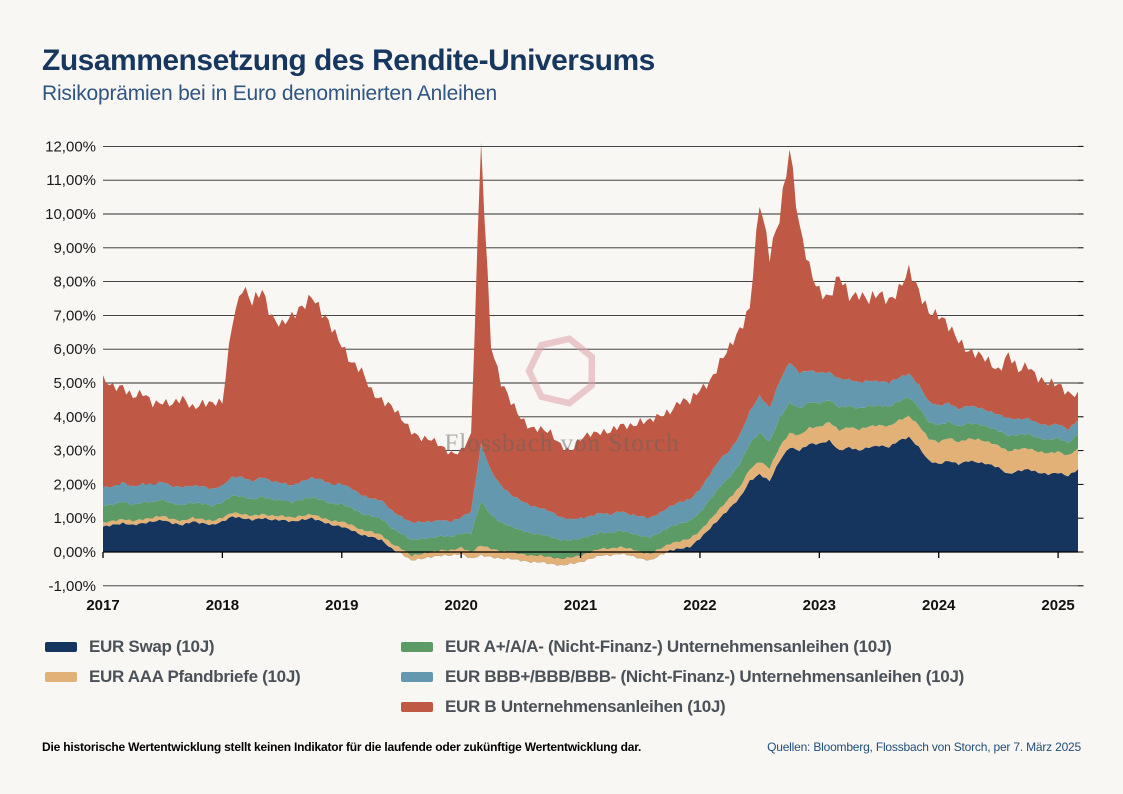  What do you see at coordinates (417, 647) in the screenshot?
I see `legend-swatch-a-corporates-icon` at bounding box center [417, 647].